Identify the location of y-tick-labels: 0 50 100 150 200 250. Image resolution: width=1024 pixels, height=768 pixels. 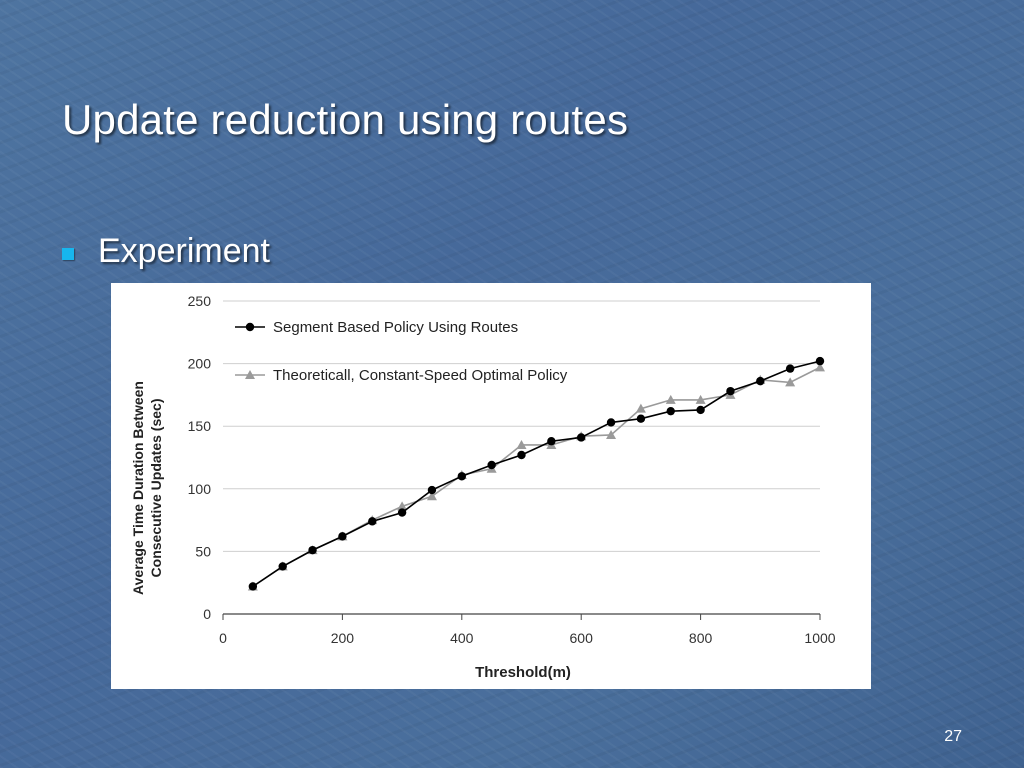
(200, 457).